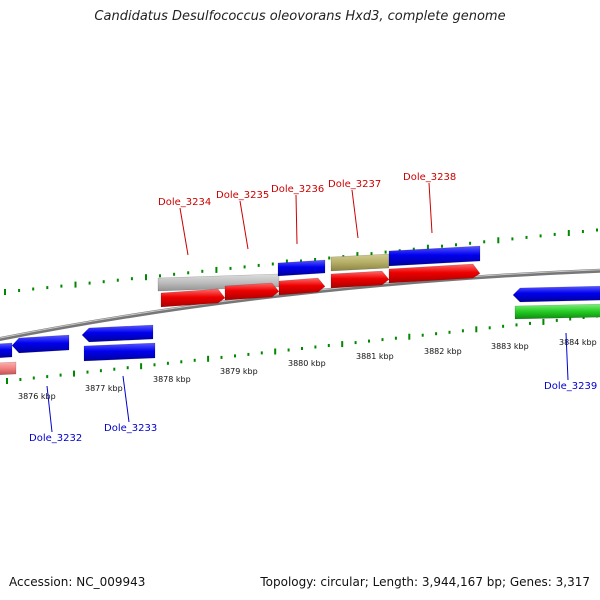 Image resolution: width=600 pixels, height=600 pixels. I want to click on scale-label-3883: 3883 kbp, so click(510, 346).